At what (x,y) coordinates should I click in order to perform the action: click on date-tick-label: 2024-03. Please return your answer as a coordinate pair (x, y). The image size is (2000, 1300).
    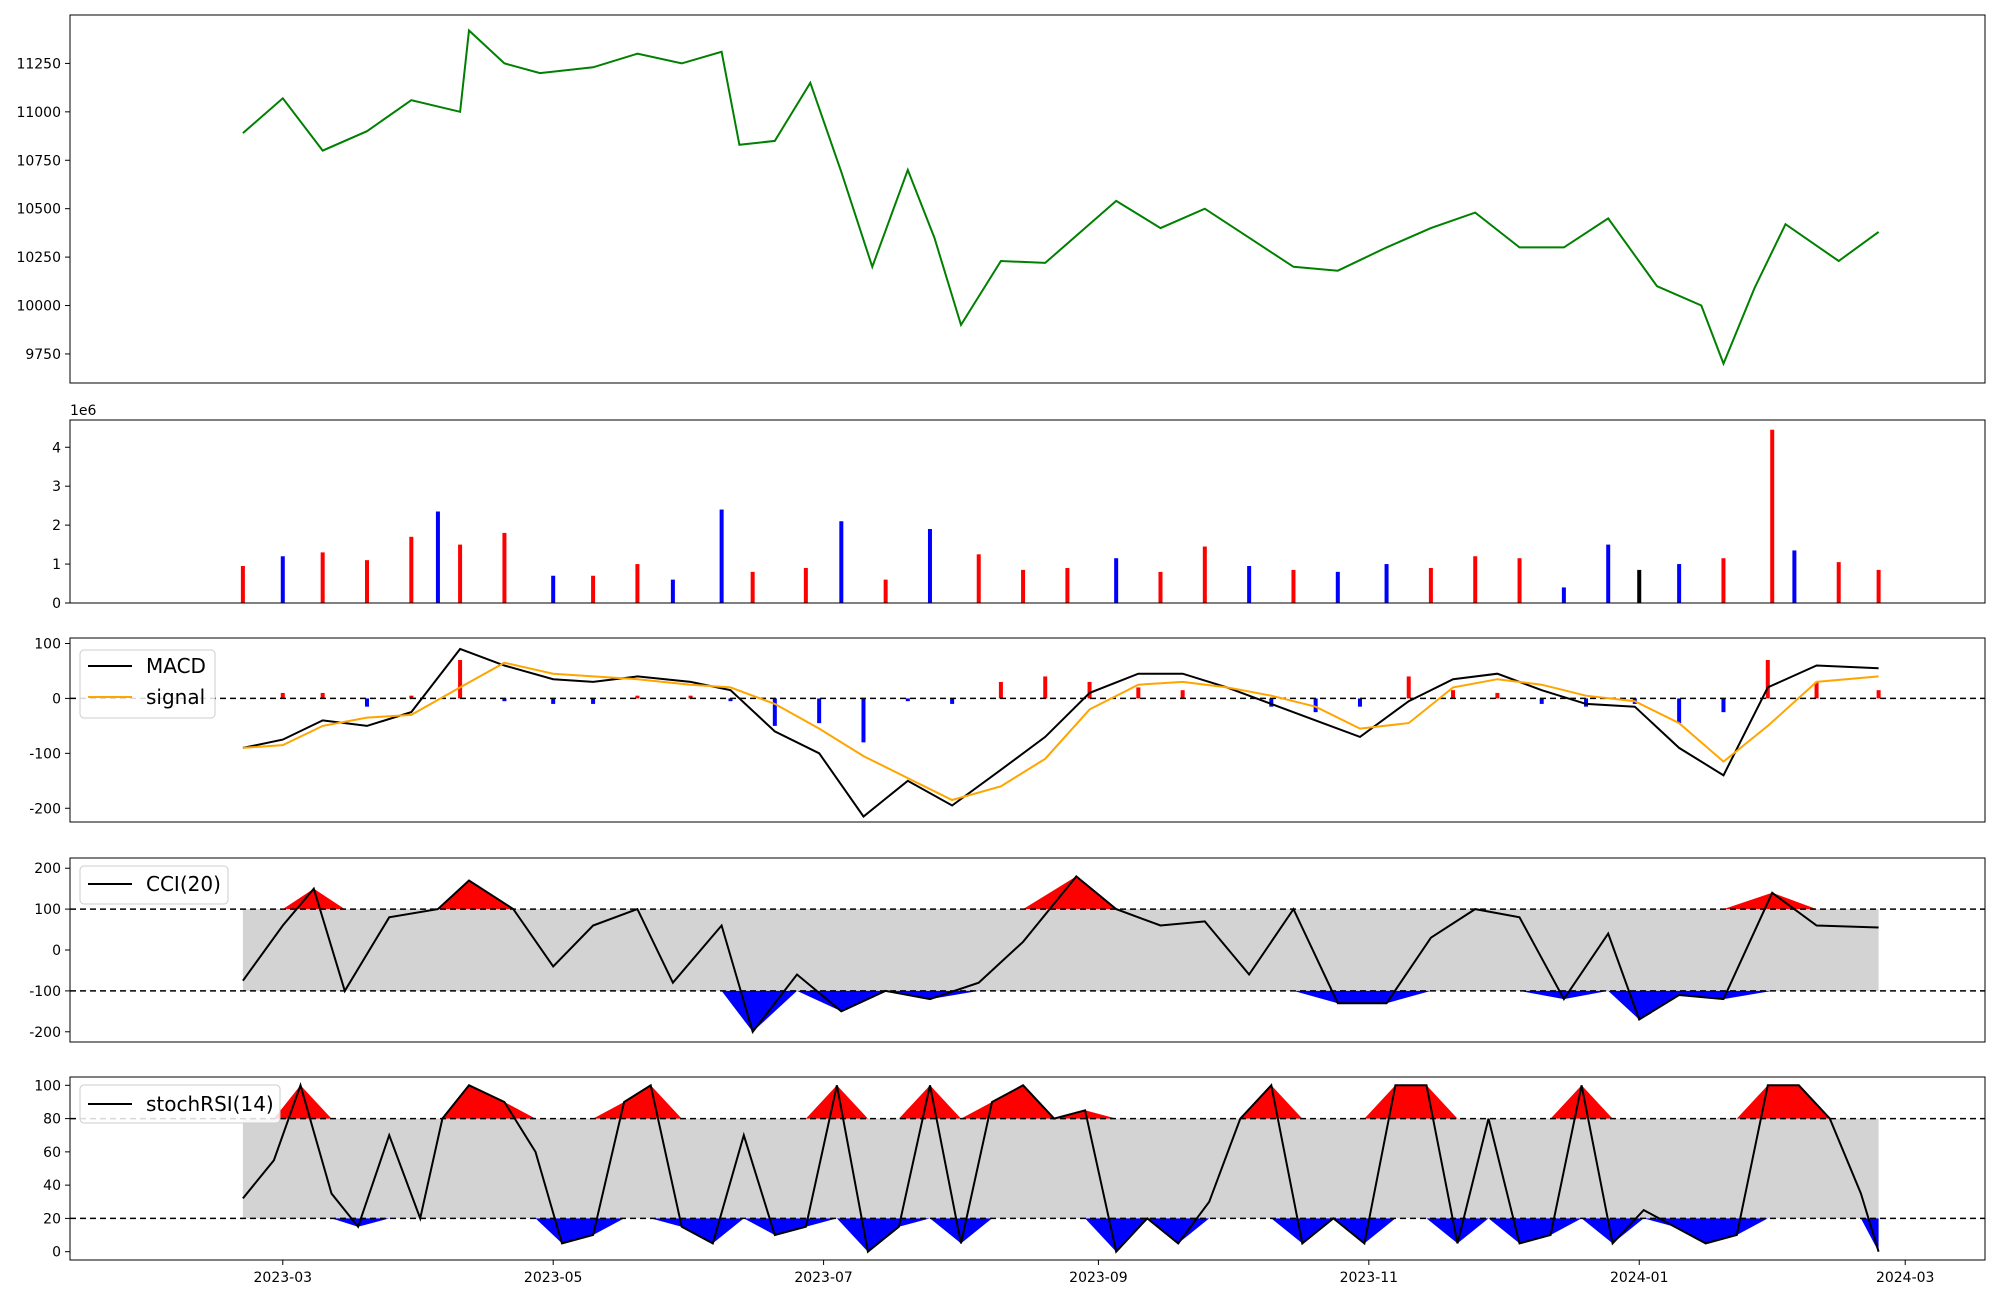
    Looking at the image, I should click on (1905, 1278).